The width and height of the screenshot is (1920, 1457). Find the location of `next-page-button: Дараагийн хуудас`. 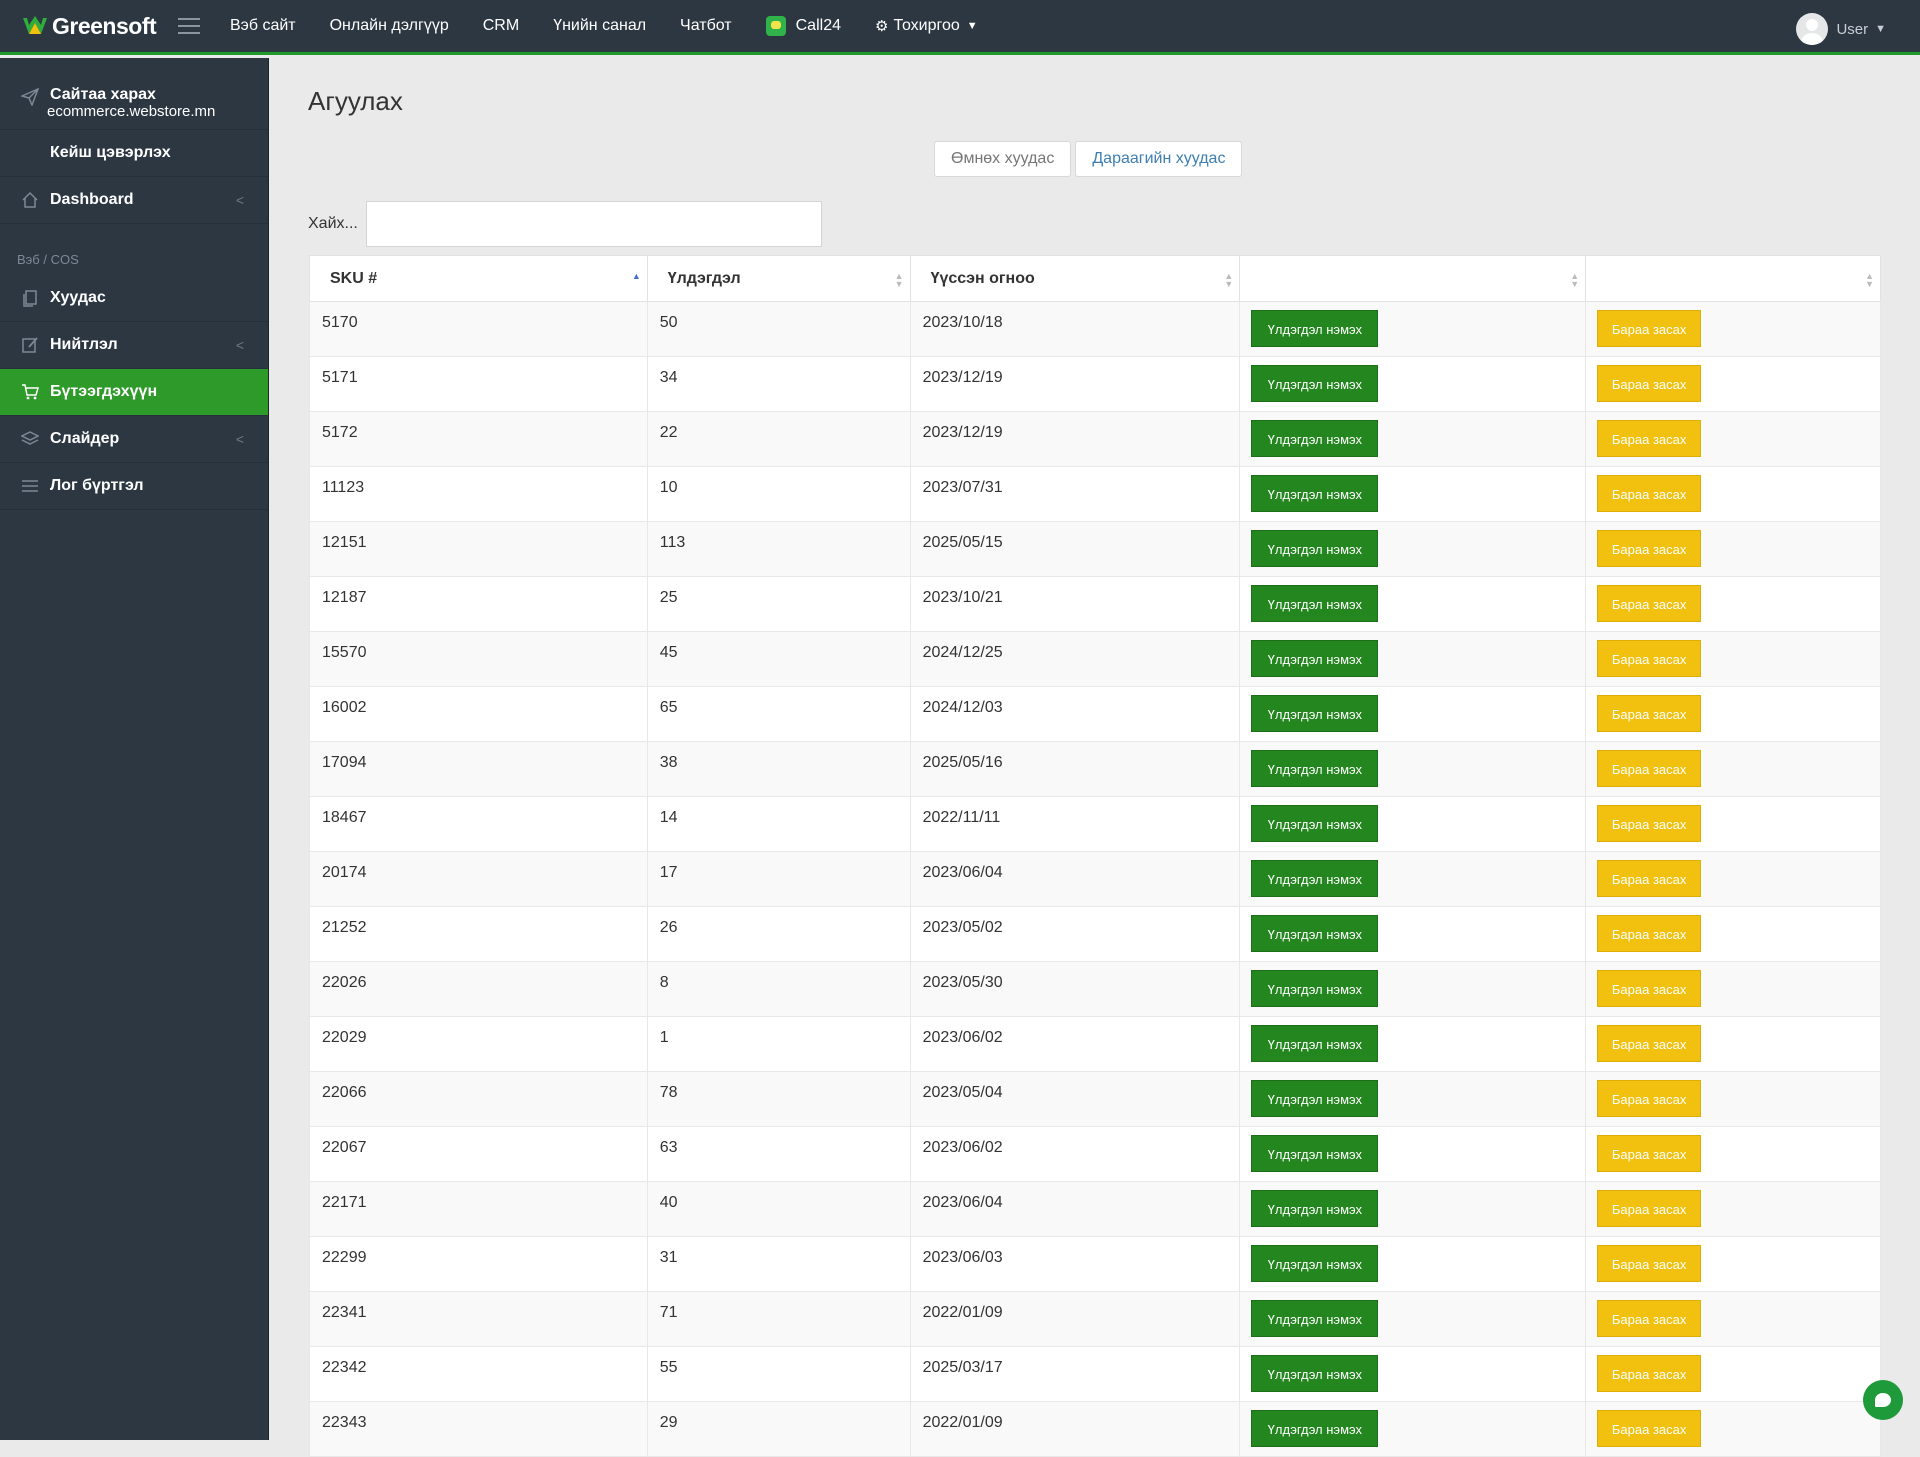

next-page-button: Дараагийн хуудас is located at coordinates (1159, 159).